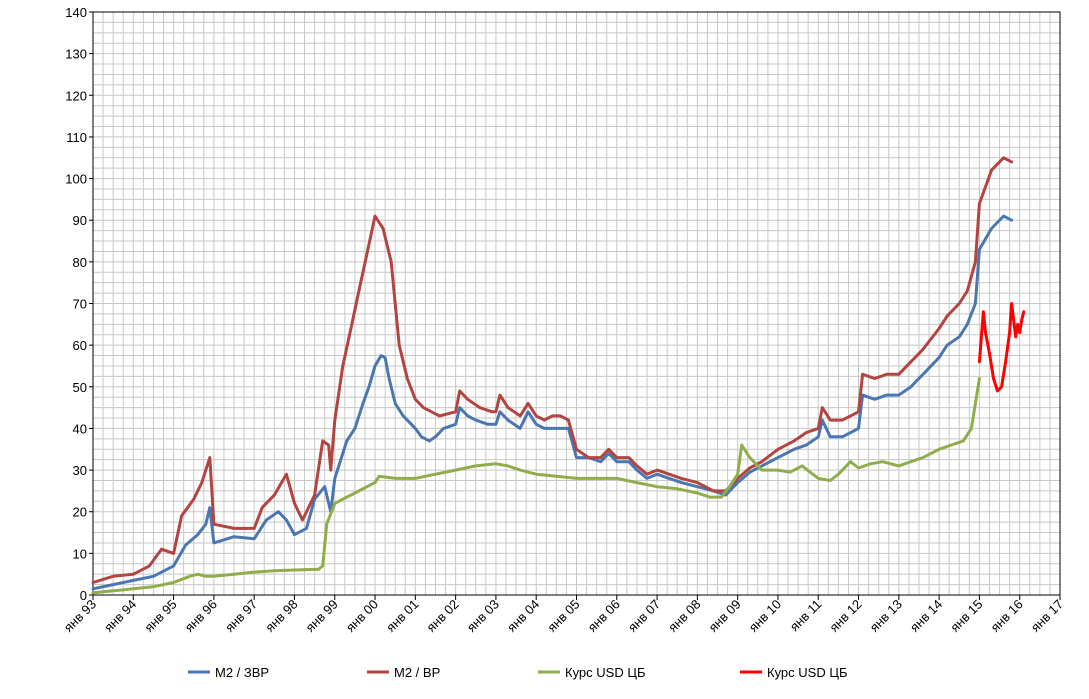 This screenshot has height=699, width=1089. Describe the element at coordinates (80, 262) in the screenshot. I see `y-tick-label: 80` at that location.